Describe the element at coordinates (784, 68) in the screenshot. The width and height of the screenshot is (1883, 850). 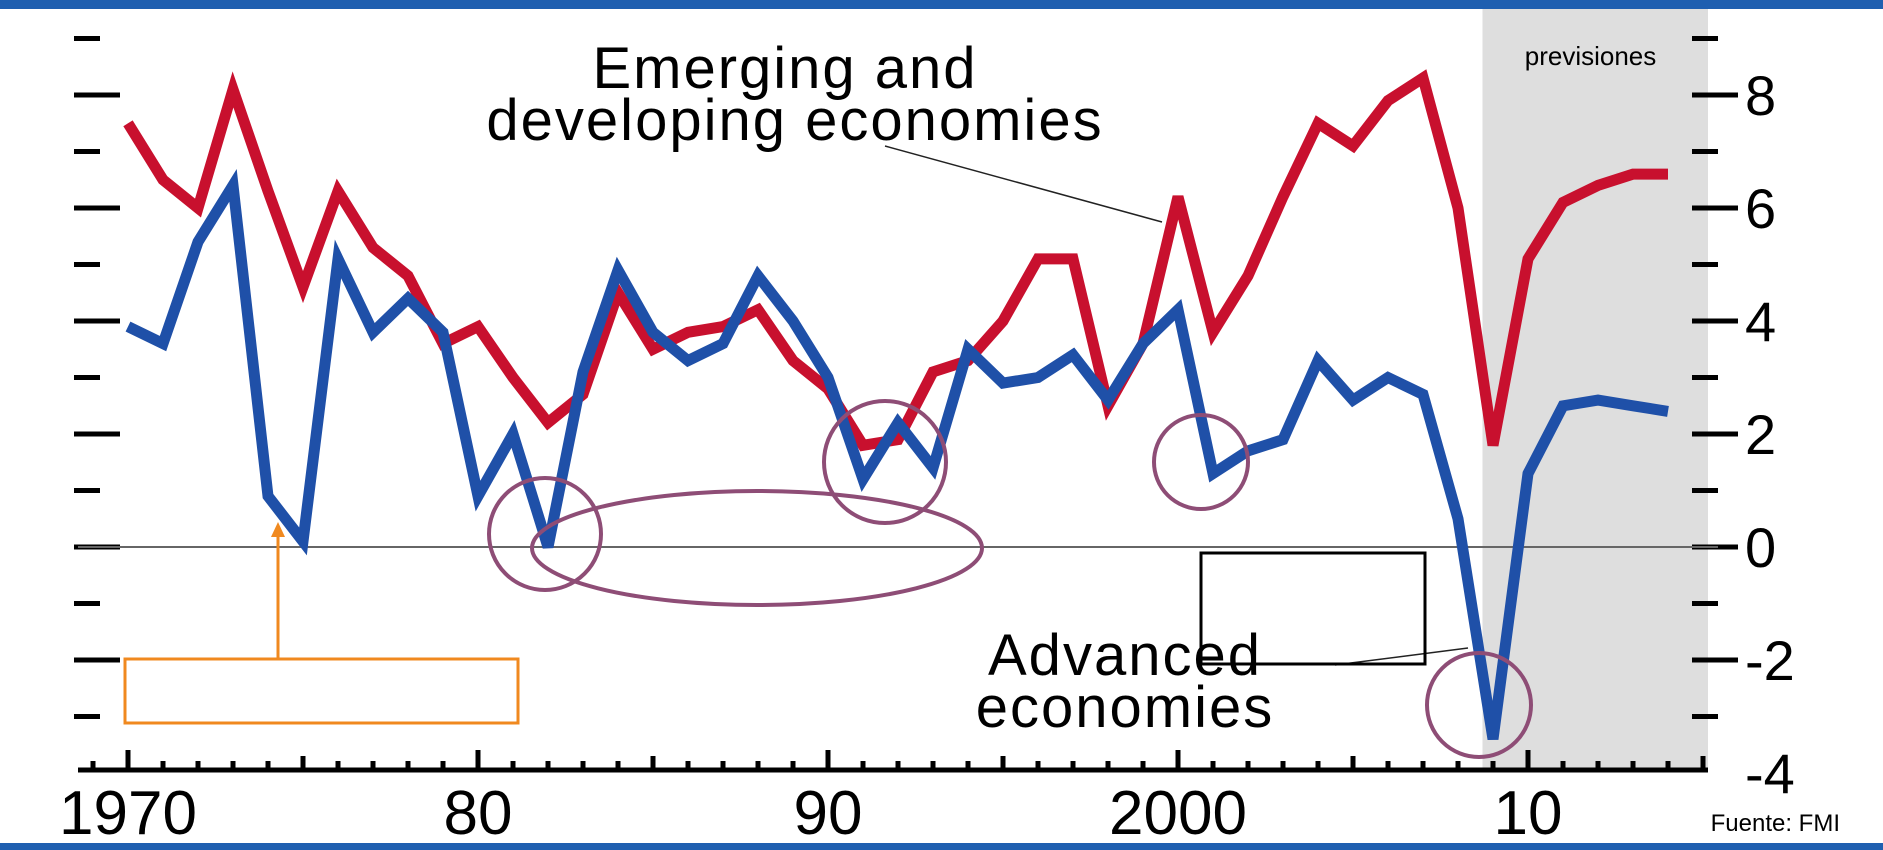
I see `emerging-label-line1: Emerging and` at that location.